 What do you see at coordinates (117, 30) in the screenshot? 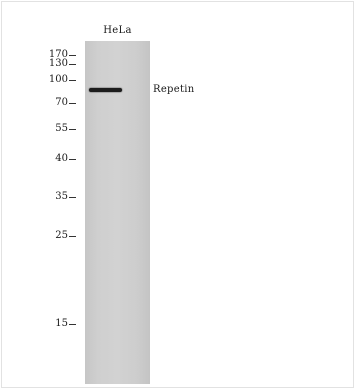
I see `lane-label: HeLa` at bounding box center [117, 30].